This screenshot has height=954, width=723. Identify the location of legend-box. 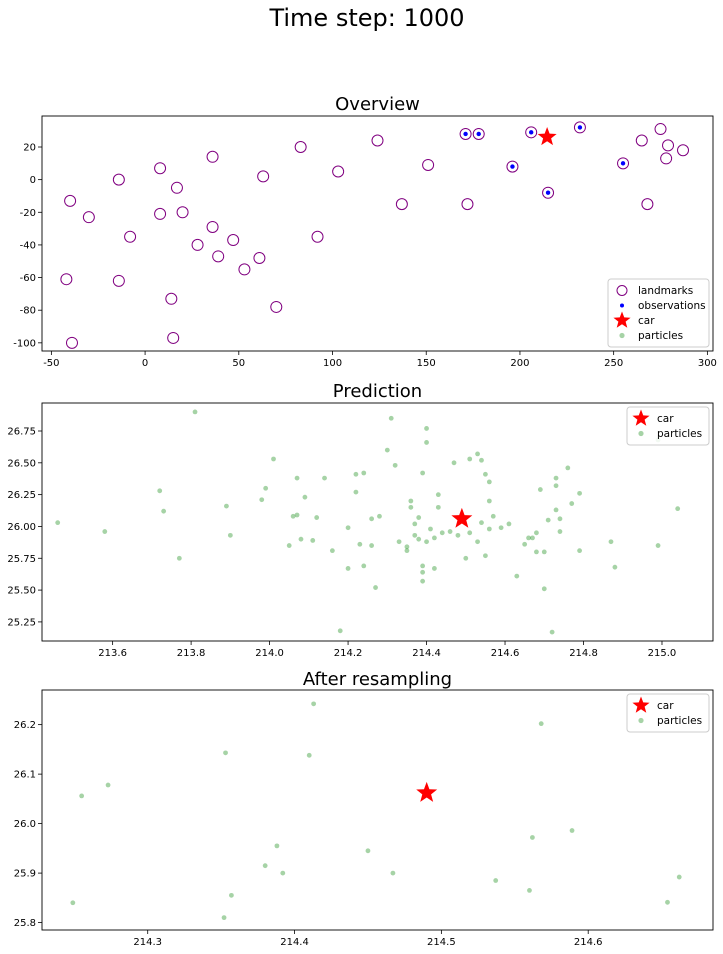
(658, 313).